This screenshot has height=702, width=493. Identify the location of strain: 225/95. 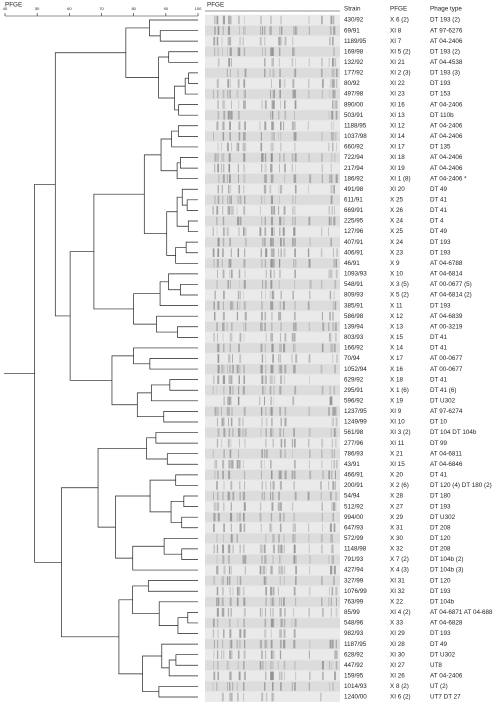
(354, 221).